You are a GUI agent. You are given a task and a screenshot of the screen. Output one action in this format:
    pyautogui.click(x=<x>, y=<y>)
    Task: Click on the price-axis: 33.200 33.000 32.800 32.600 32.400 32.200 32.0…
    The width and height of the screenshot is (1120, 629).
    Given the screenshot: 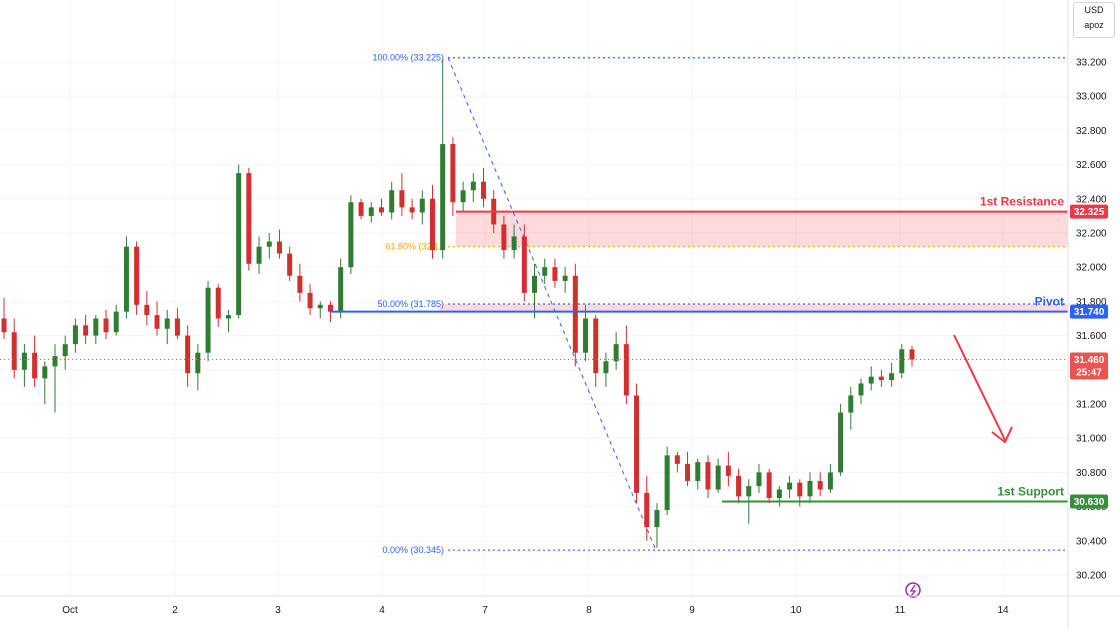 What is the action you would take?
    pyautogui.click(x=1087, y=314)
    